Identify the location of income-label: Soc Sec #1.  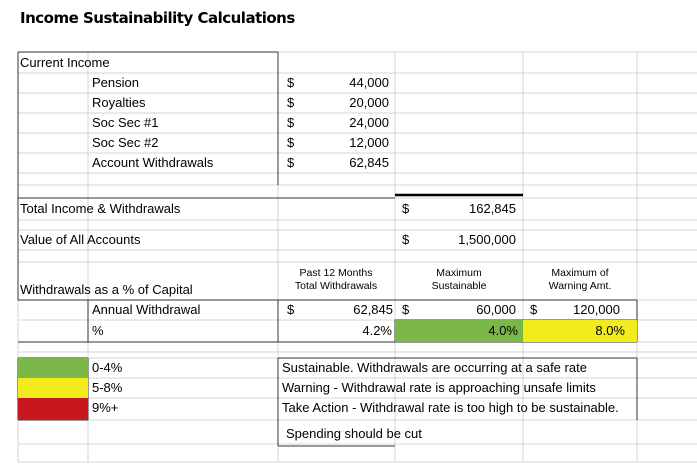
(125, 122).